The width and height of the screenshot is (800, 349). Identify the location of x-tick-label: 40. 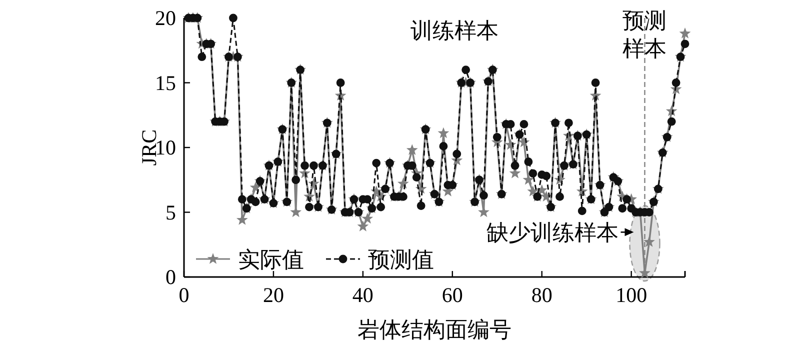
(363, 295).